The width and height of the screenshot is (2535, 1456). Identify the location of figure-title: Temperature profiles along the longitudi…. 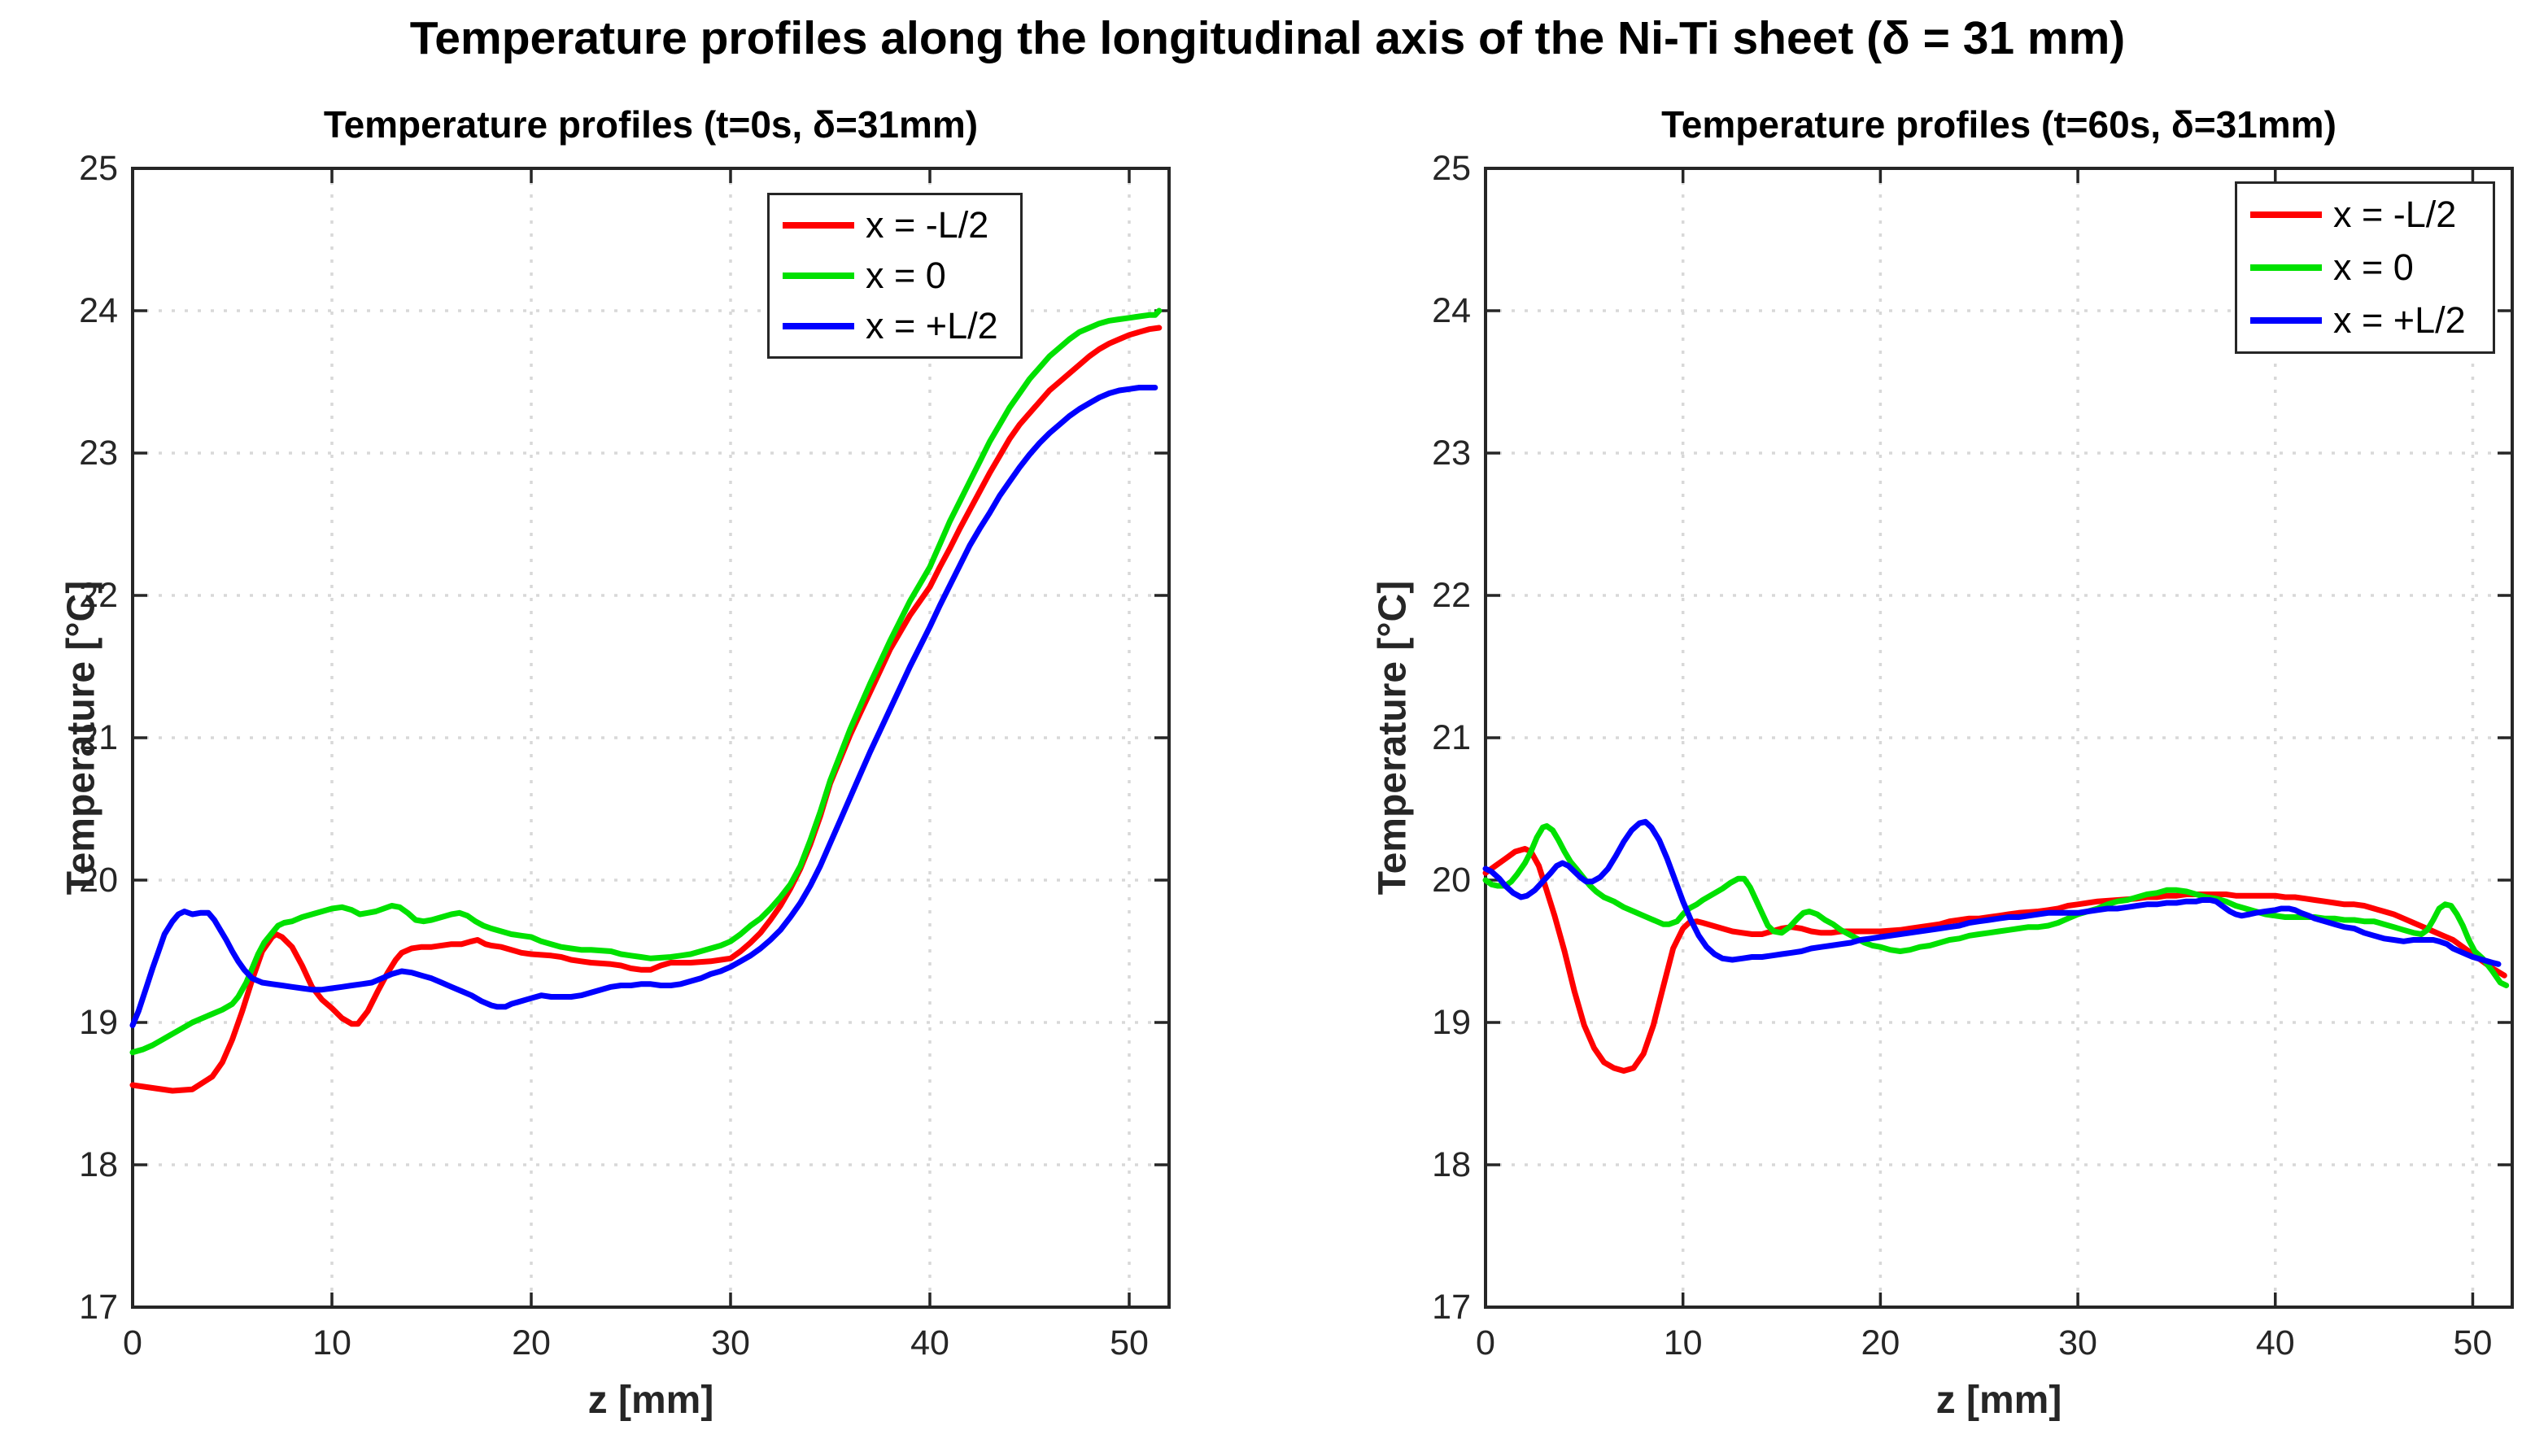
(1267, 38).